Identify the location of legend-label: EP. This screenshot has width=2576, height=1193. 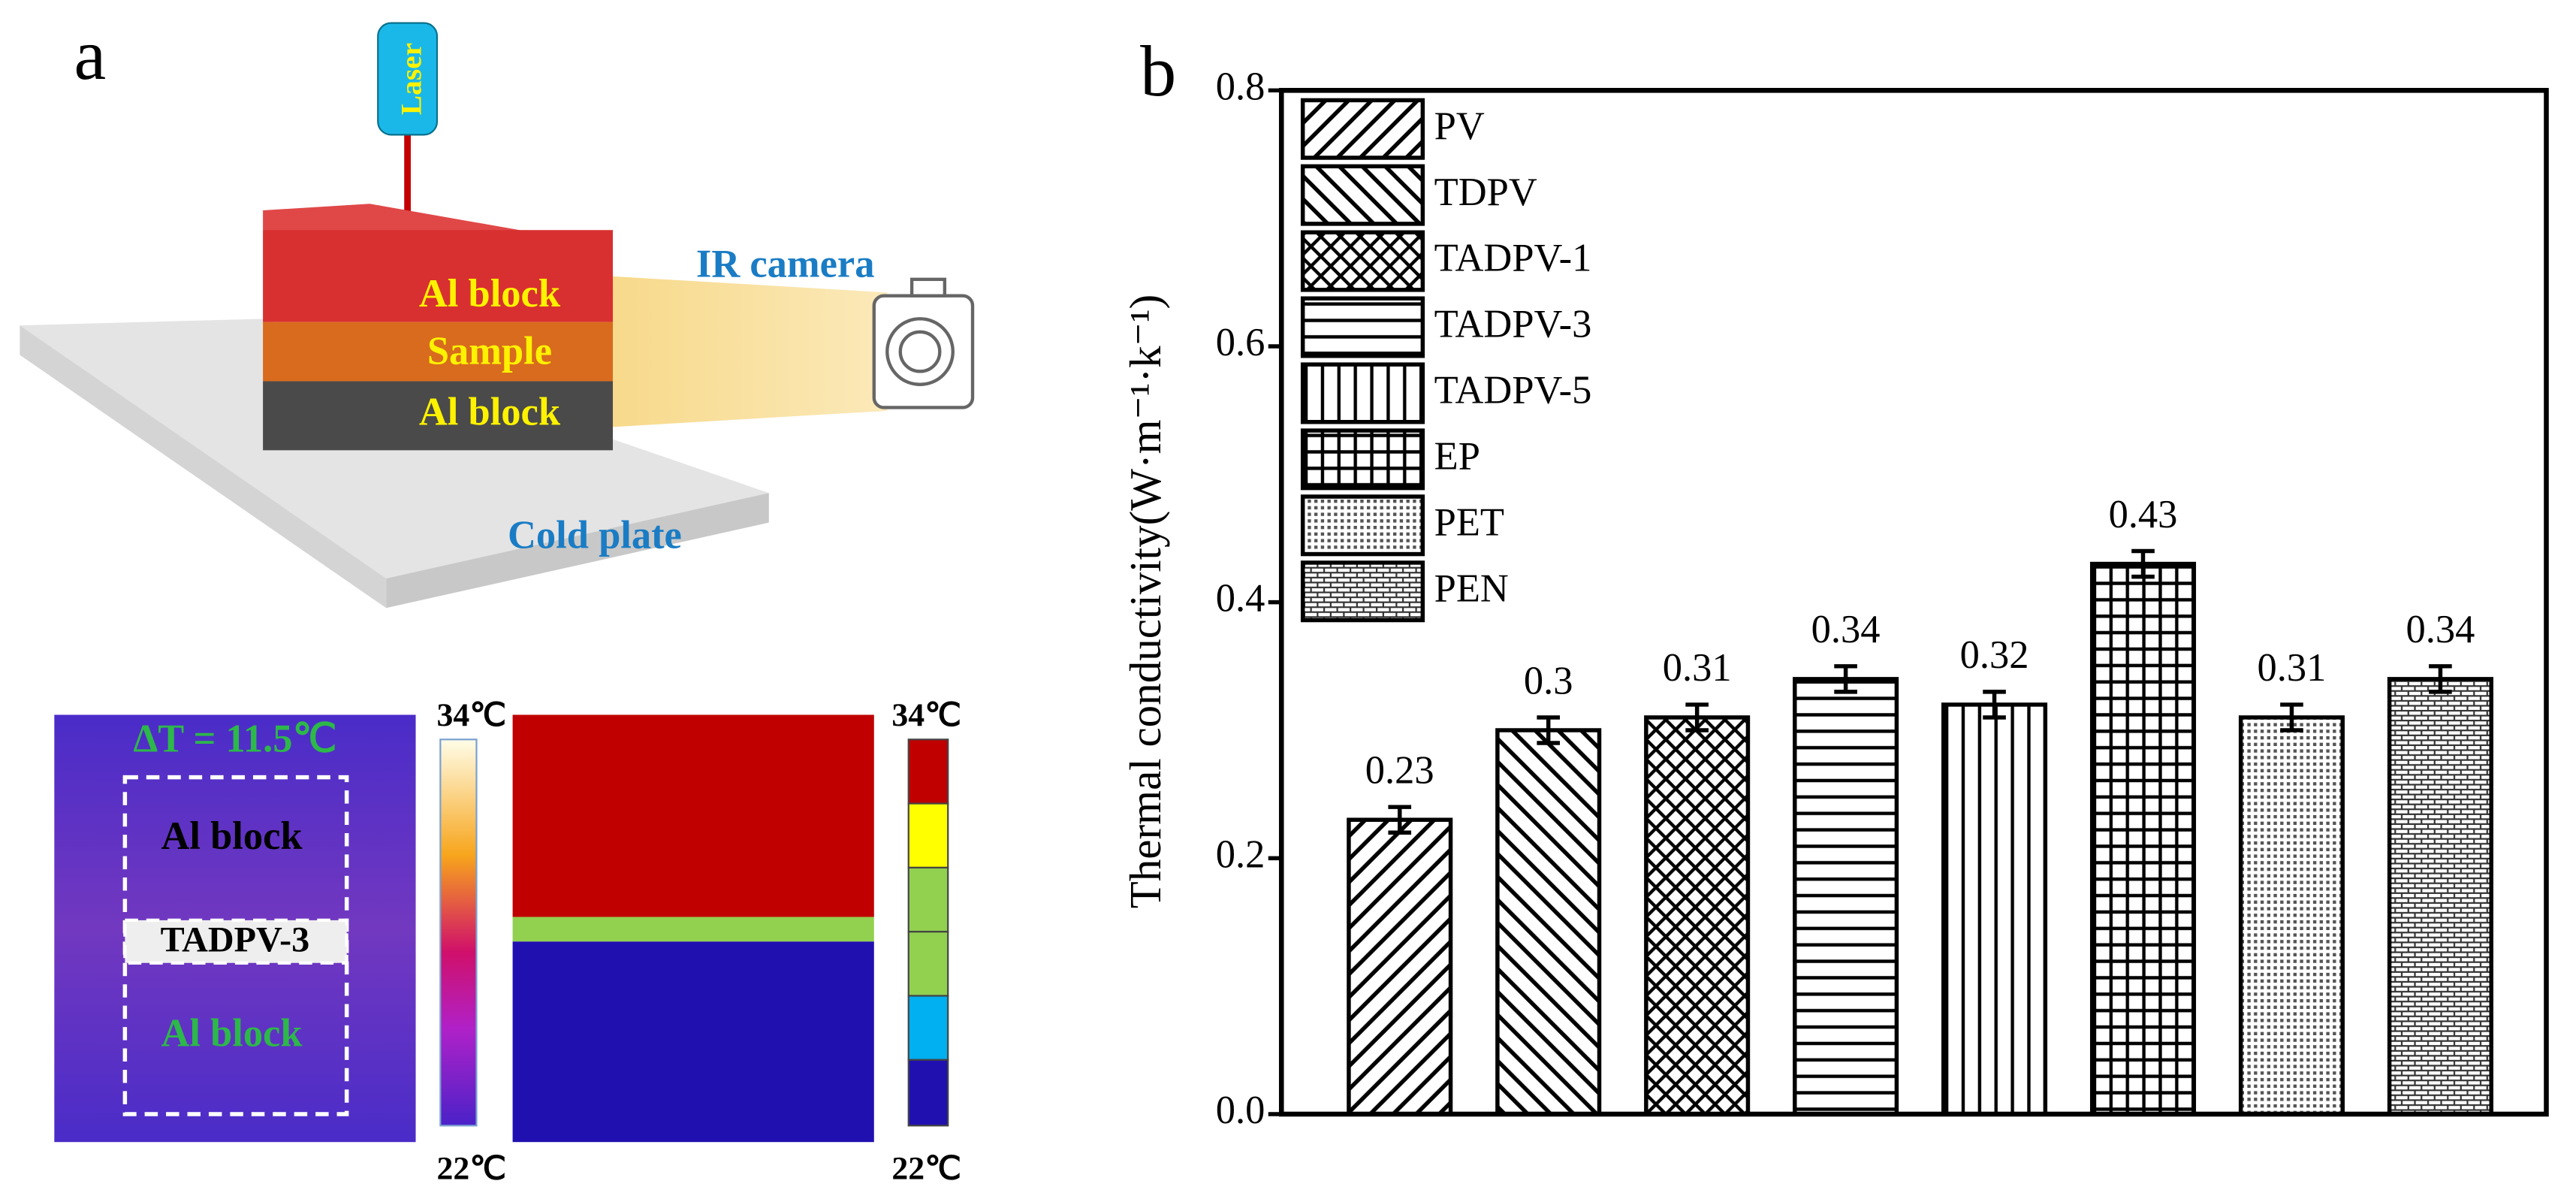
(1457, 456).